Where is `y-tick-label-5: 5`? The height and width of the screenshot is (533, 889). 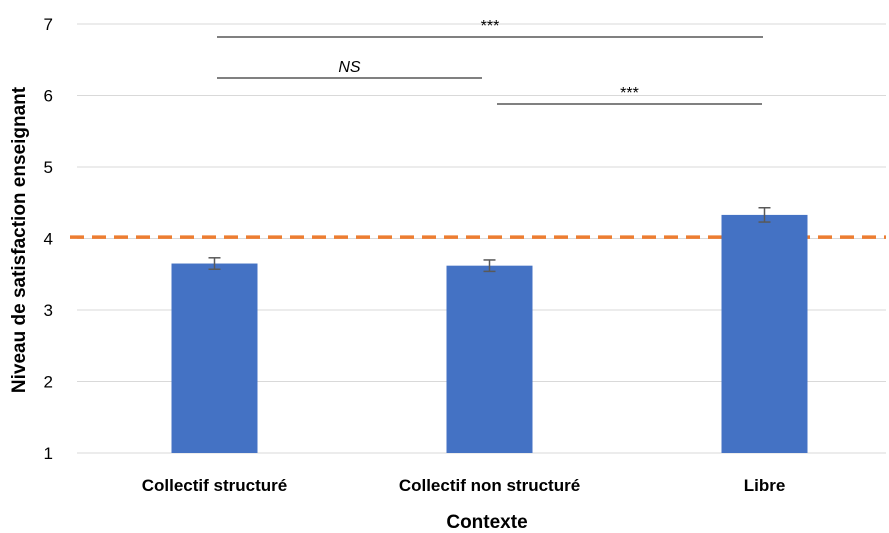
y-tick-label-5: 5 is located at coordinates (48, 167).